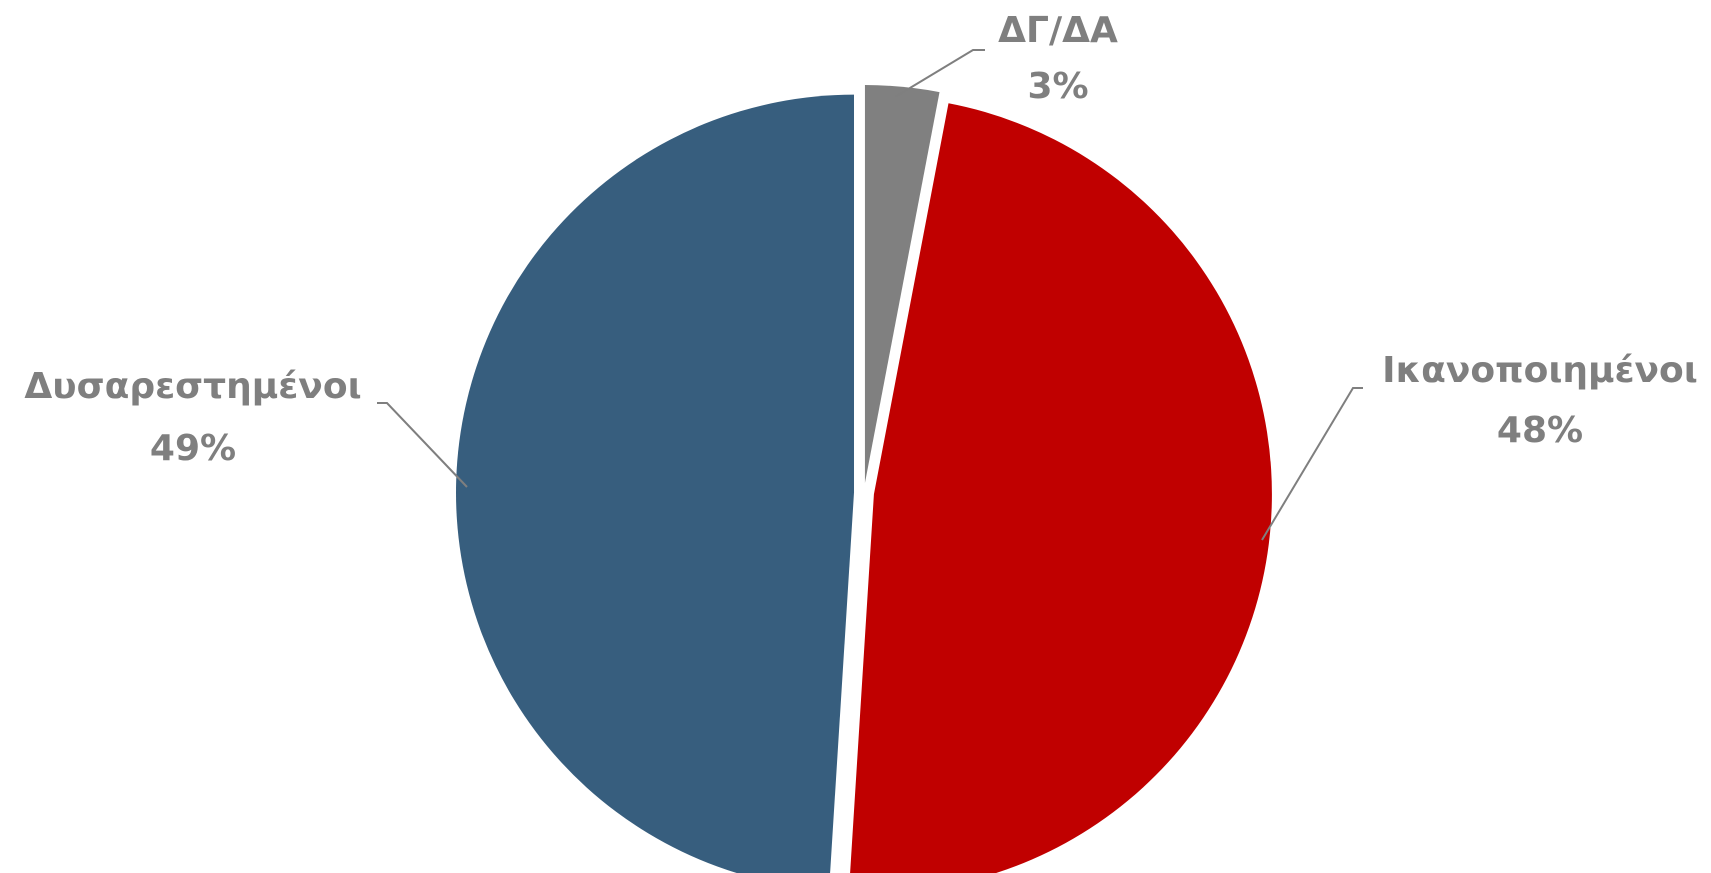 This screenshot has height=873, width=1711. I want to click on slice-label: ΔΓ/ΔΑ, so click(1058, 30).